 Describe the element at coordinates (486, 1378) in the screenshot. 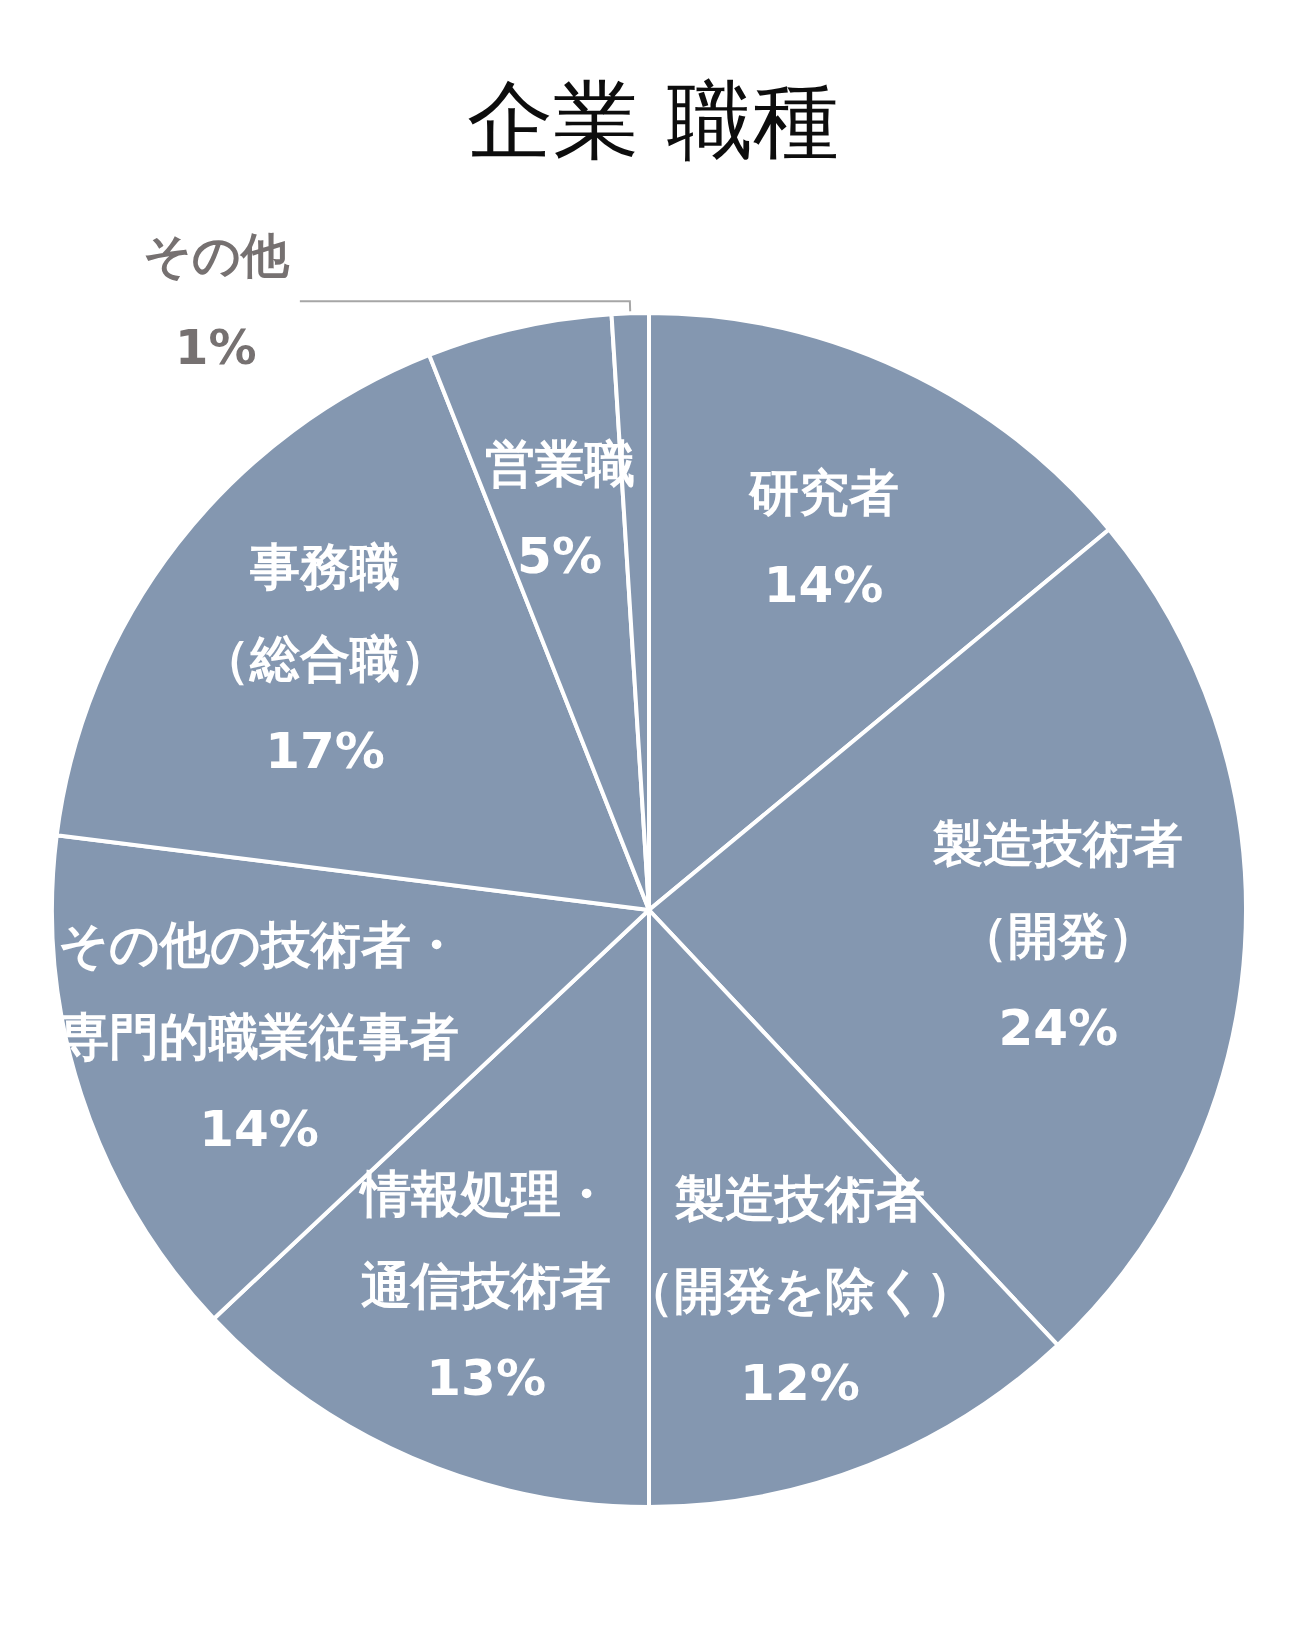

I see `data-label: 13%` at that location.